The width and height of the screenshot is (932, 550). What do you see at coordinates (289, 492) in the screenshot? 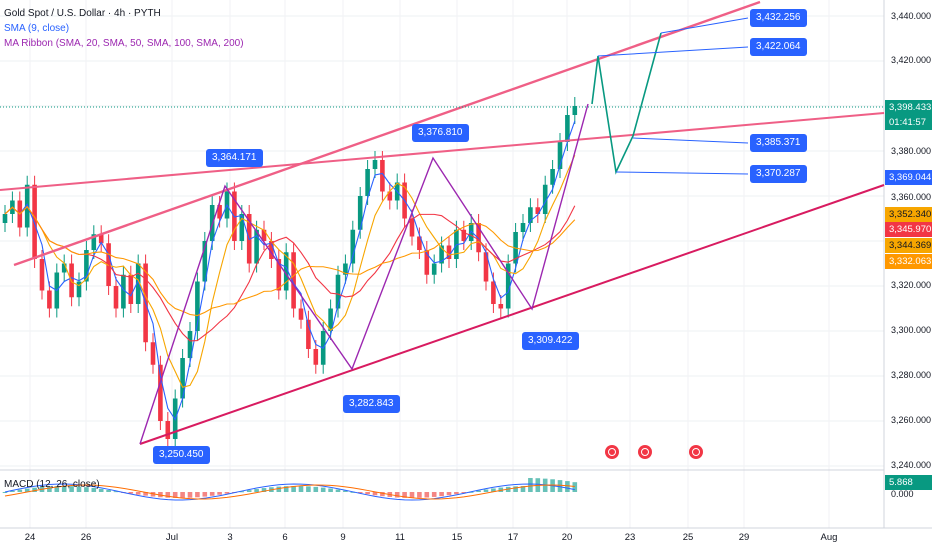
I see `signal-line` at bounding box center [289, 492].